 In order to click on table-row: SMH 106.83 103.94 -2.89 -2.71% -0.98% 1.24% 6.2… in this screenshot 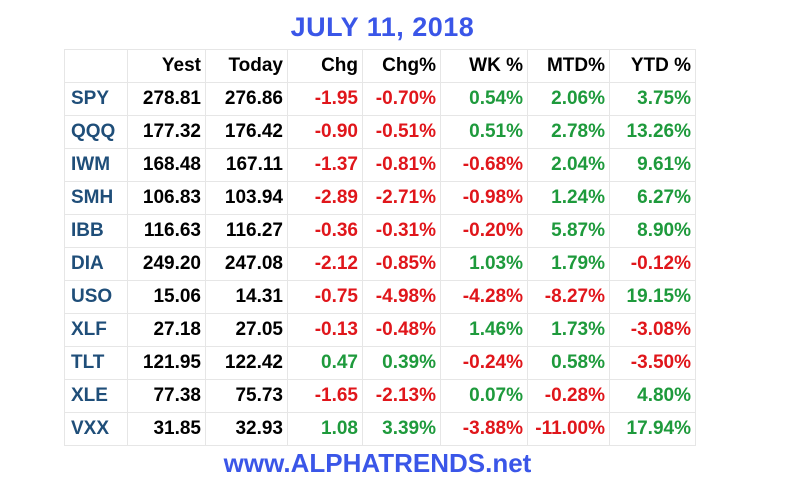, I will do `click(380, 198)`.